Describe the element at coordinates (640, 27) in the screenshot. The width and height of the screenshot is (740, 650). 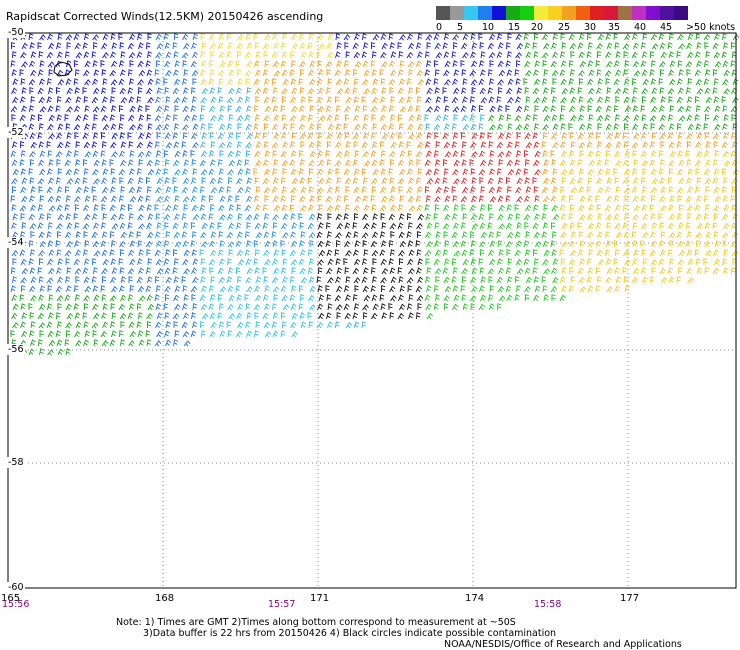
I see `legend-label: 40` at that location.